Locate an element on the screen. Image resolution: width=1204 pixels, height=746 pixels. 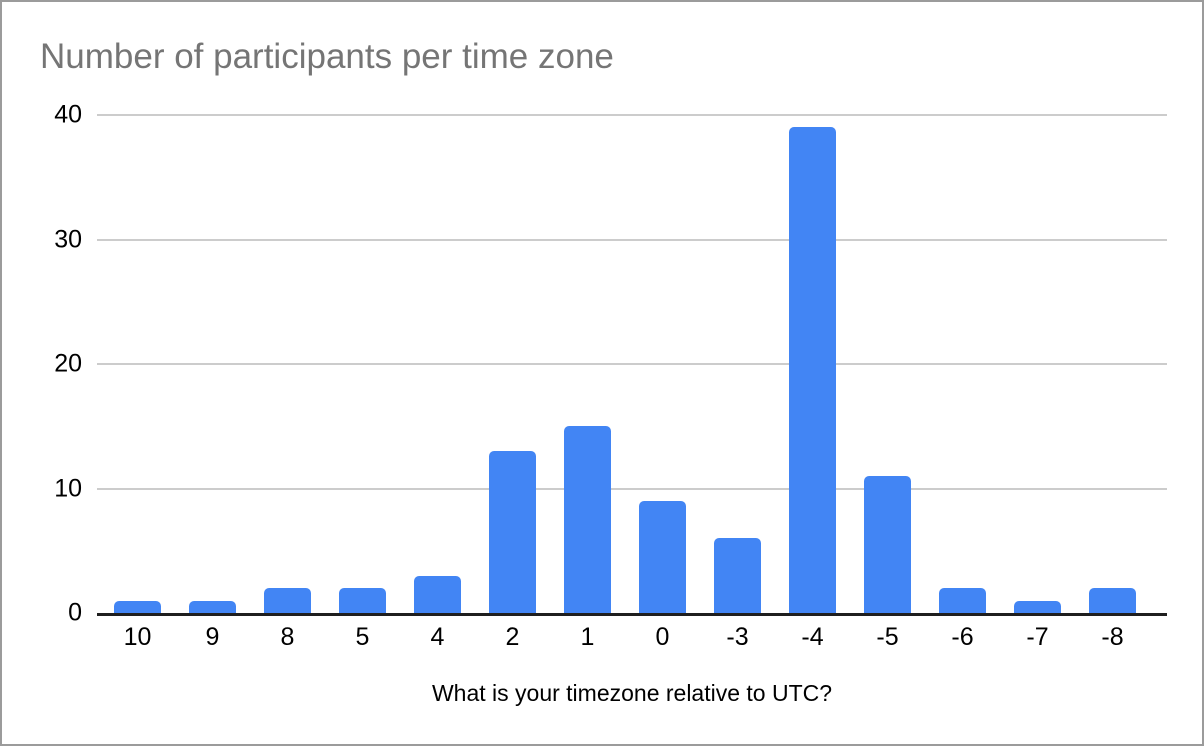
chart-title: Number of participants per time zone is located at coordinates (327, 56).